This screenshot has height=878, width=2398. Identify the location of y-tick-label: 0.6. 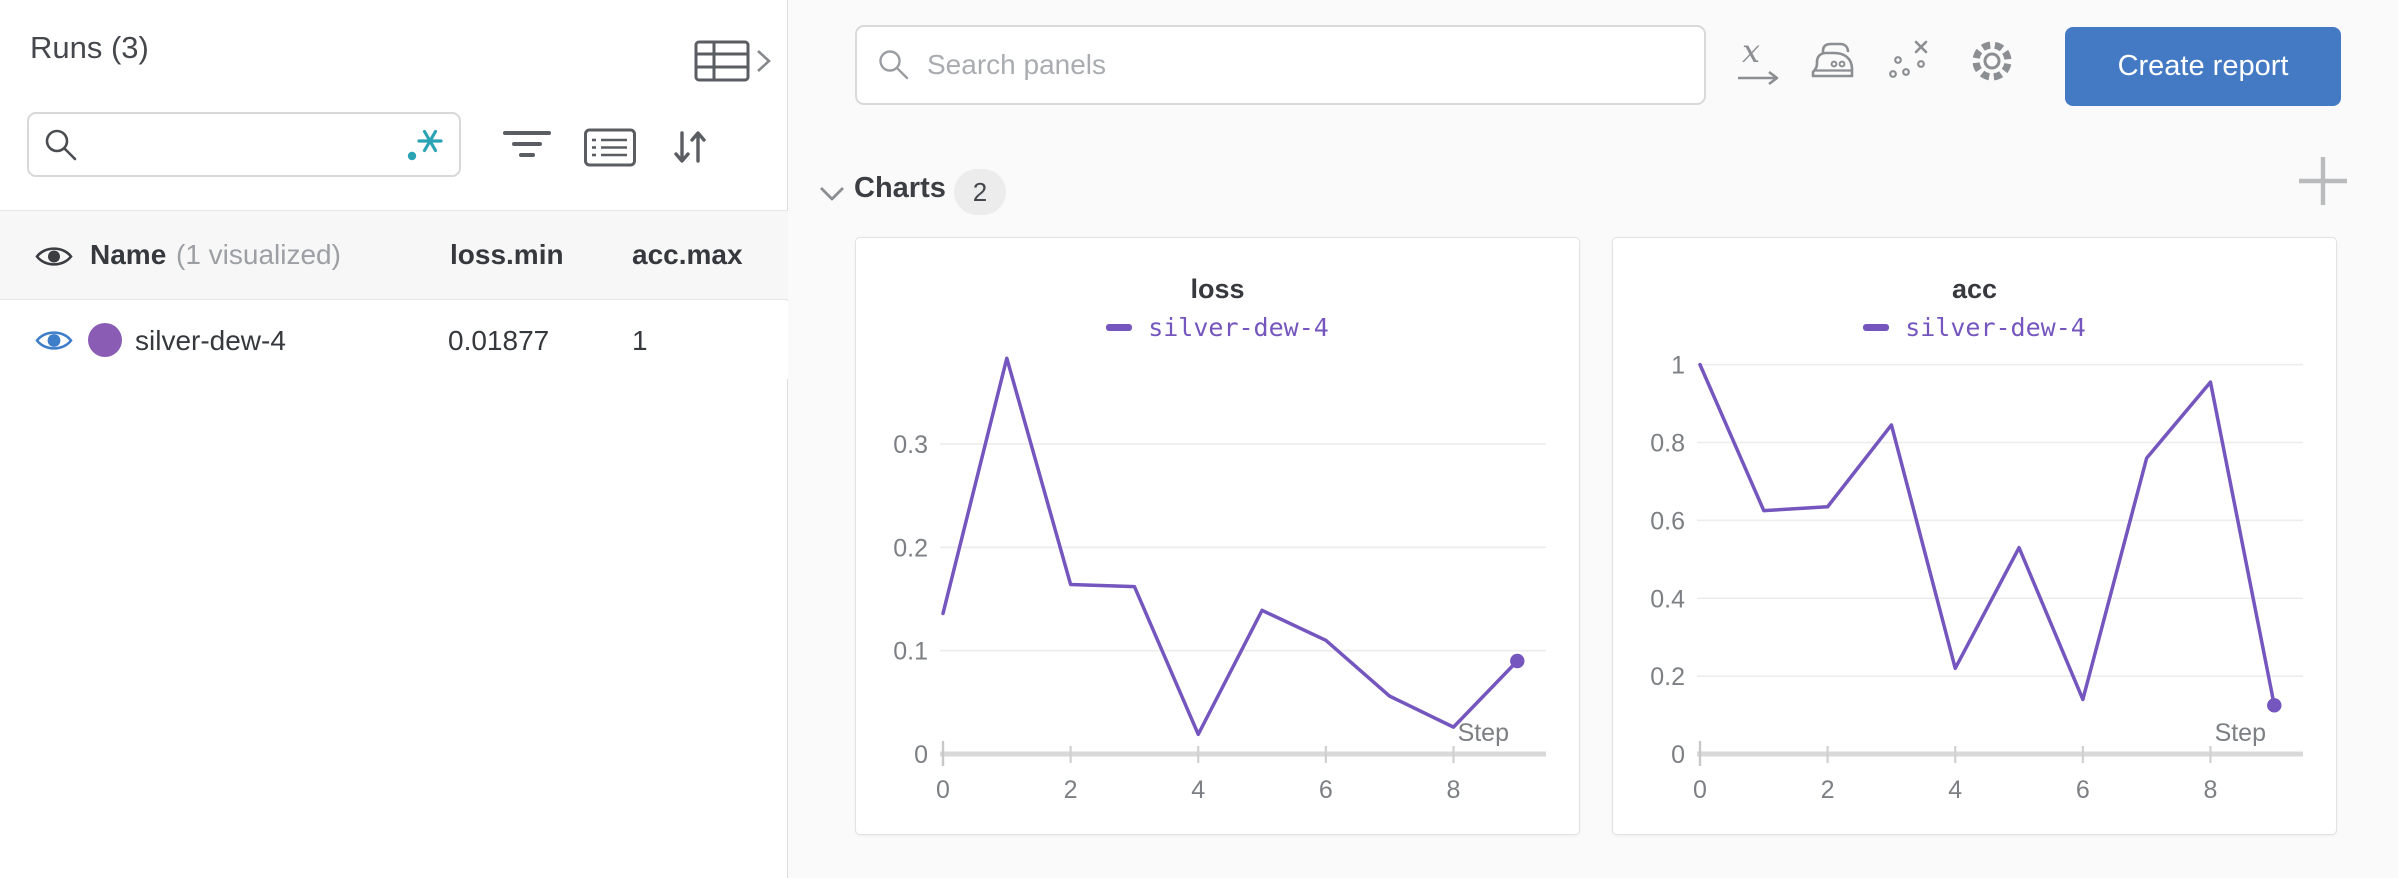
(1667, 521).